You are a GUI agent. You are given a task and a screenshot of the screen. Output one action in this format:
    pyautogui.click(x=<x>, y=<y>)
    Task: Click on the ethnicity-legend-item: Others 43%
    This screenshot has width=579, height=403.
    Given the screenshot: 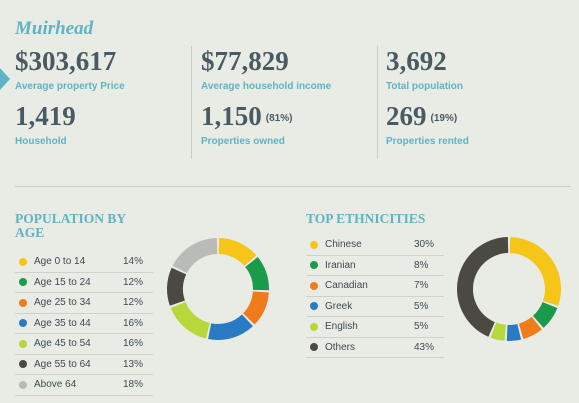 What is the action you would take?
    pyautogui.click(x=375, y=348)
    